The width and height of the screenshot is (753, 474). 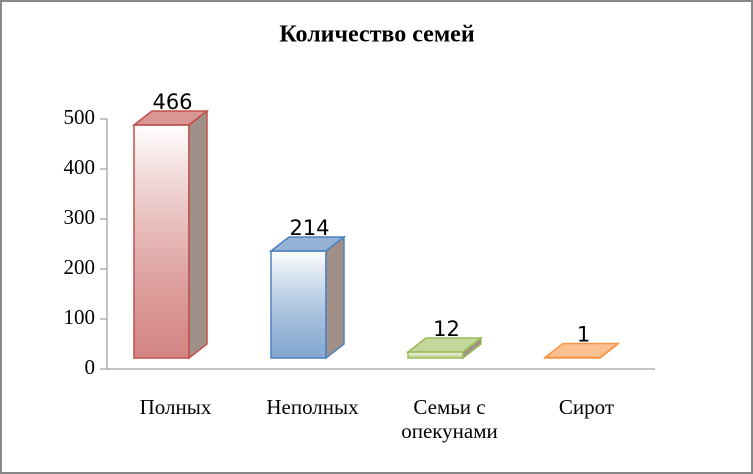 What do you see at coordinates (80, 217) in the screenshot?
I see `y-tick-label: 300` at bounding box center [80, 217].